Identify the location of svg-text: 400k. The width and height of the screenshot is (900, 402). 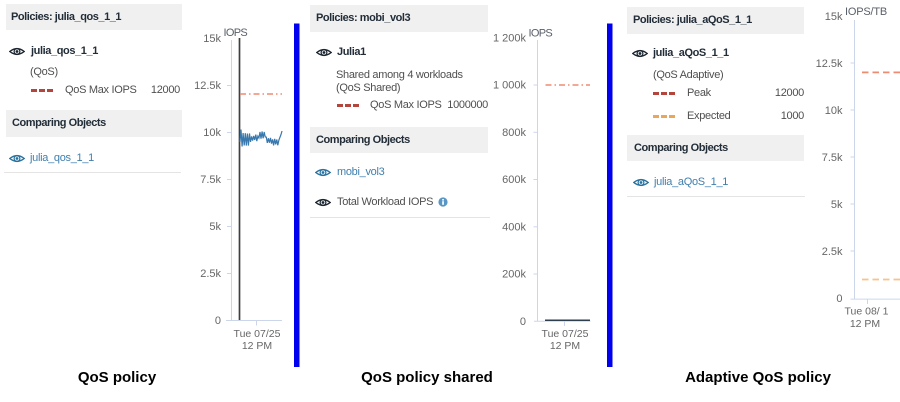
(514, 227).